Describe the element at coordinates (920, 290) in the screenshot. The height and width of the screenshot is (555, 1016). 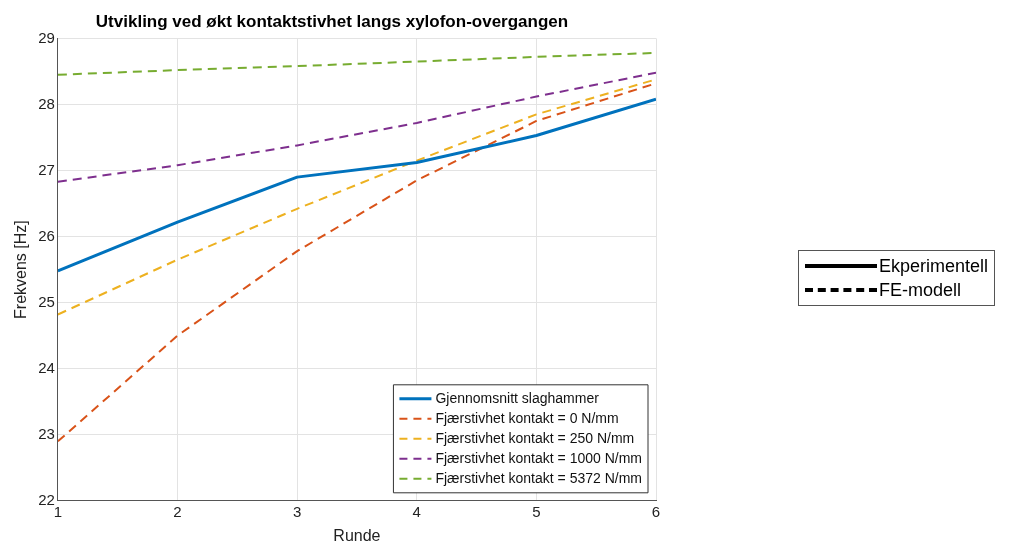
I see `text: FE-modell` at that location.